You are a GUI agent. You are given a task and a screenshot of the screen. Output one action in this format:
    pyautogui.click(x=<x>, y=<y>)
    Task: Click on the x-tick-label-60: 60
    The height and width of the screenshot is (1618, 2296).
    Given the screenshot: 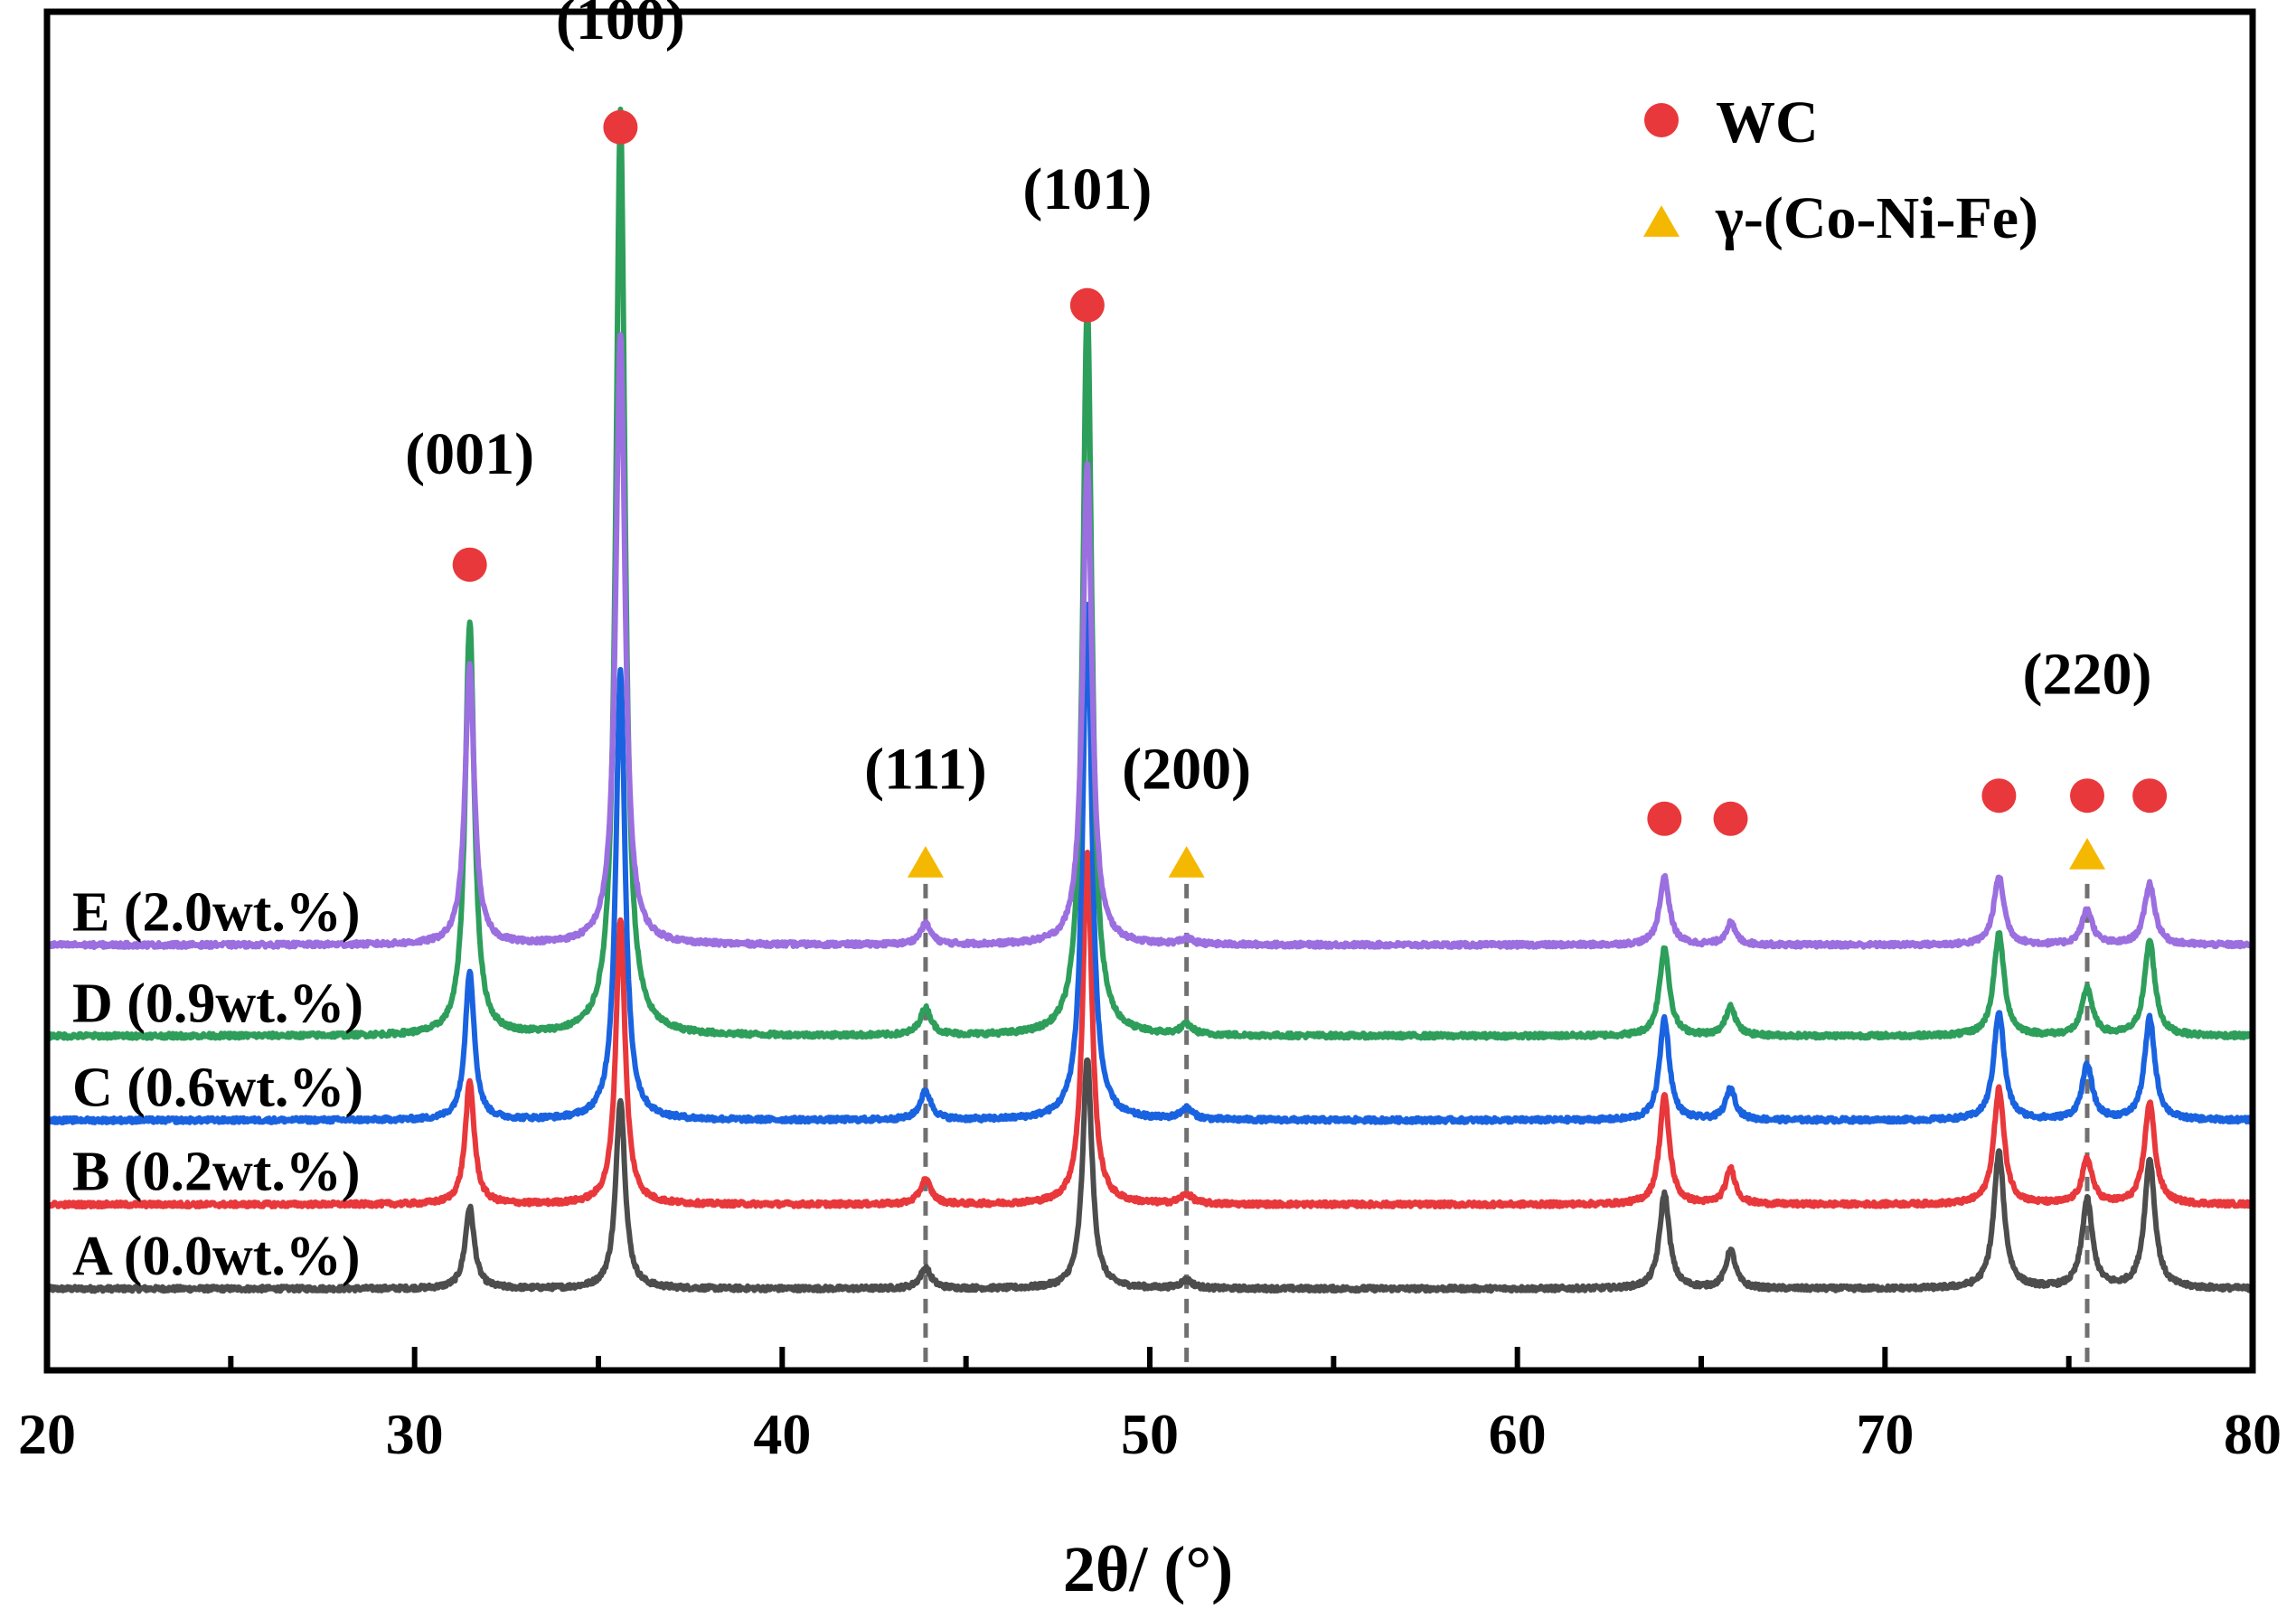 What is the action you would take?
    pyautogui.click(x=1518, y=1434)
    